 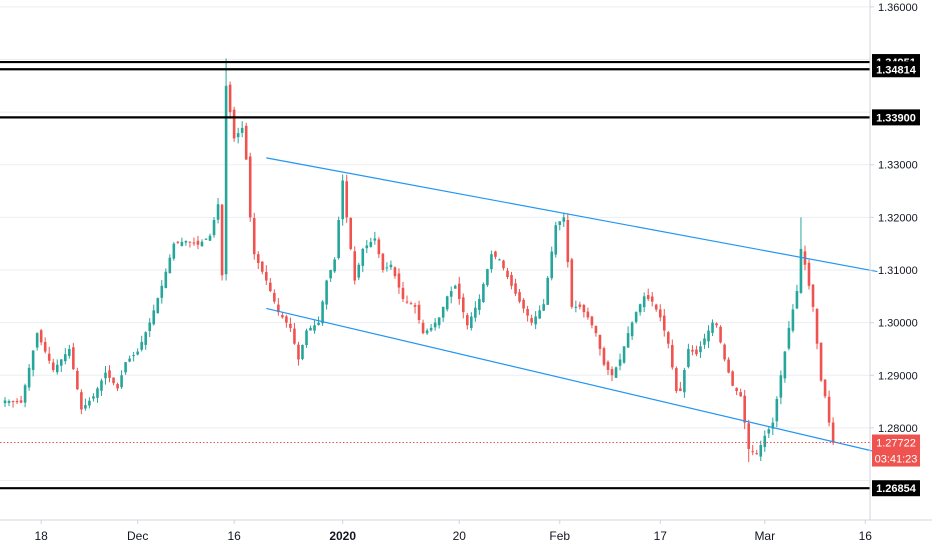 I want to click on time-axis: 18 Dec 16 2020 20 Feb 17 Mar 16, so click(x=454, y=531).